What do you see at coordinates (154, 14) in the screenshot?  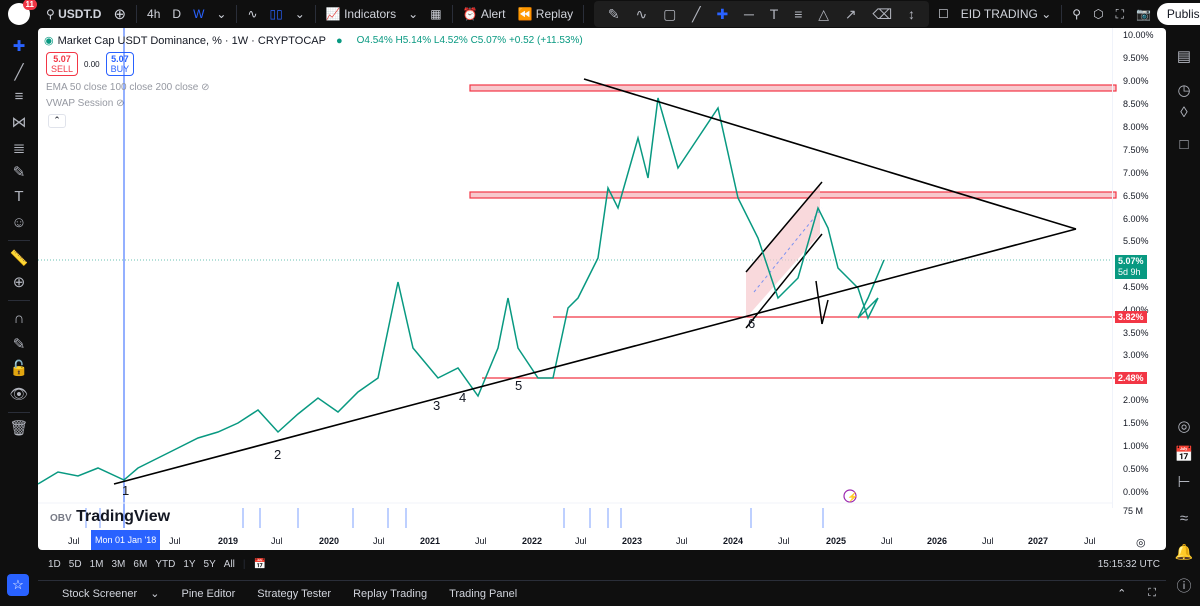 I see `interval-4h: 4h` at bounding box center [154, 14].